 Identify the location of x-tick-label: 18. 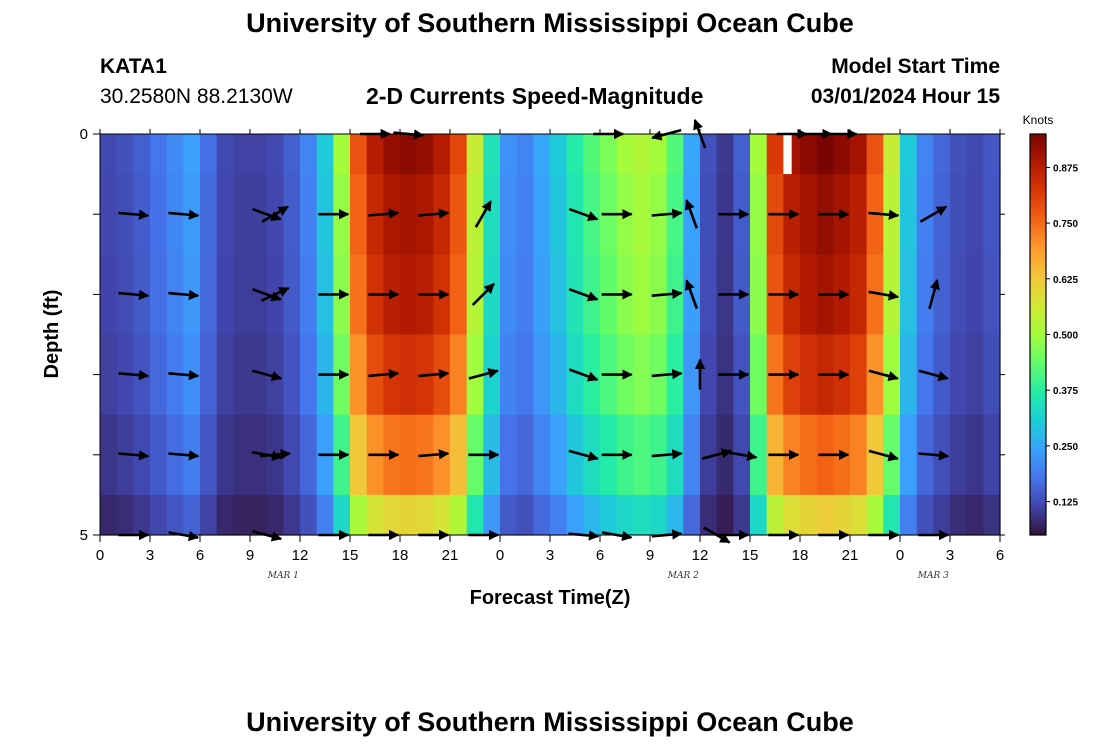
(400, 555).